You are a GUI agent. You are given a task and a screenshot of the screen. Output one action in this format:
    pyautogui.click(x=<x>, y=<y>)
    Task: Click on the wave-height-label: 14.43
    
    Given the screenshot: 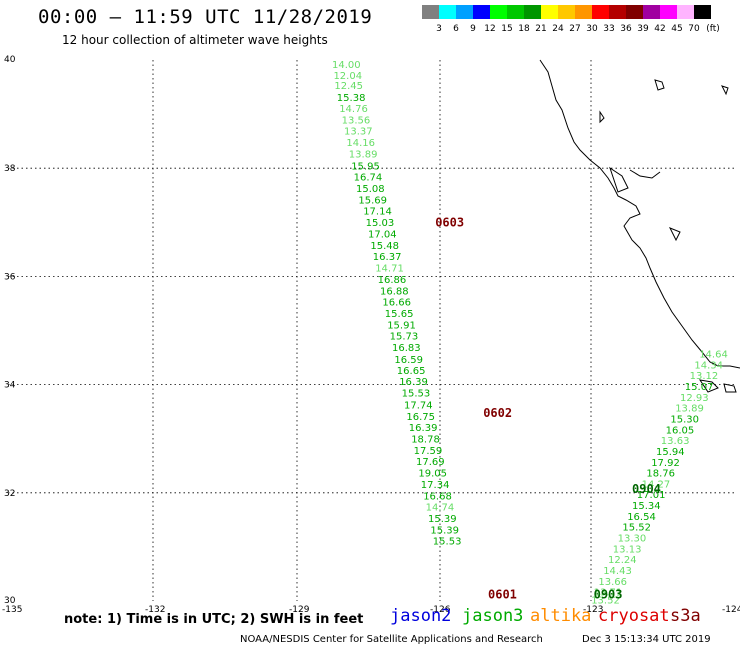 What is the action you would take?
    pyautogui.click(x=617, y=571)
    